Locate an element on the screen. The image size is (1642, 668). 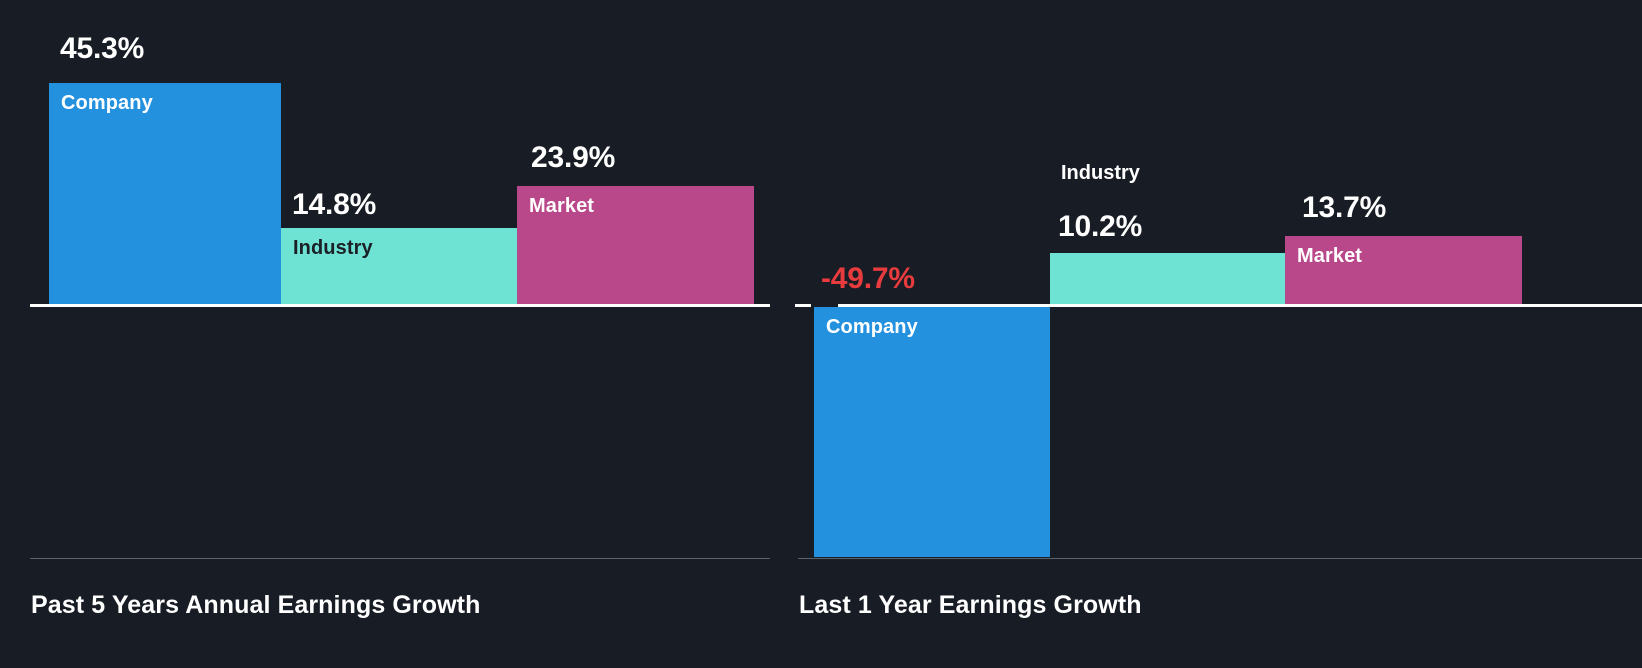
bar-company-left: Company is located at coordinates (165, 193).